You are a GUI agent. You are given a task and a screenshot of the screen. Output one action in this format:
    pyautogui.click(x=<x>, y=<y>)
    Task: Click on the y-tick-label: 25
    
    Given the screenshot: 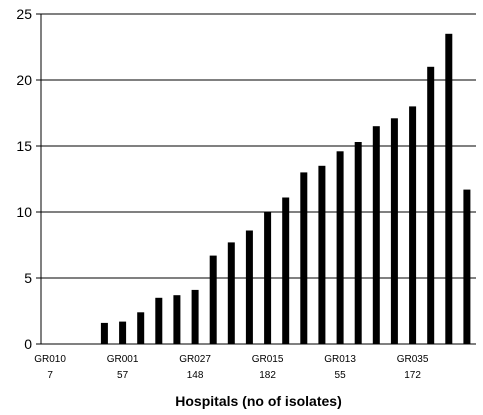 What is the action you would take?
    pyautogui.click(x=24, y=14)
    